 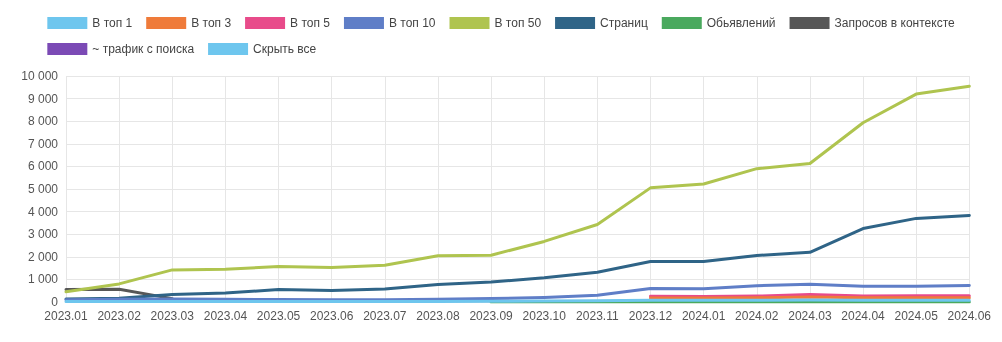 What do you see at coordinates (916, 316) in the screenshot?
I see `x-tick-label: 2024.05` at bounding box center [916, 316].